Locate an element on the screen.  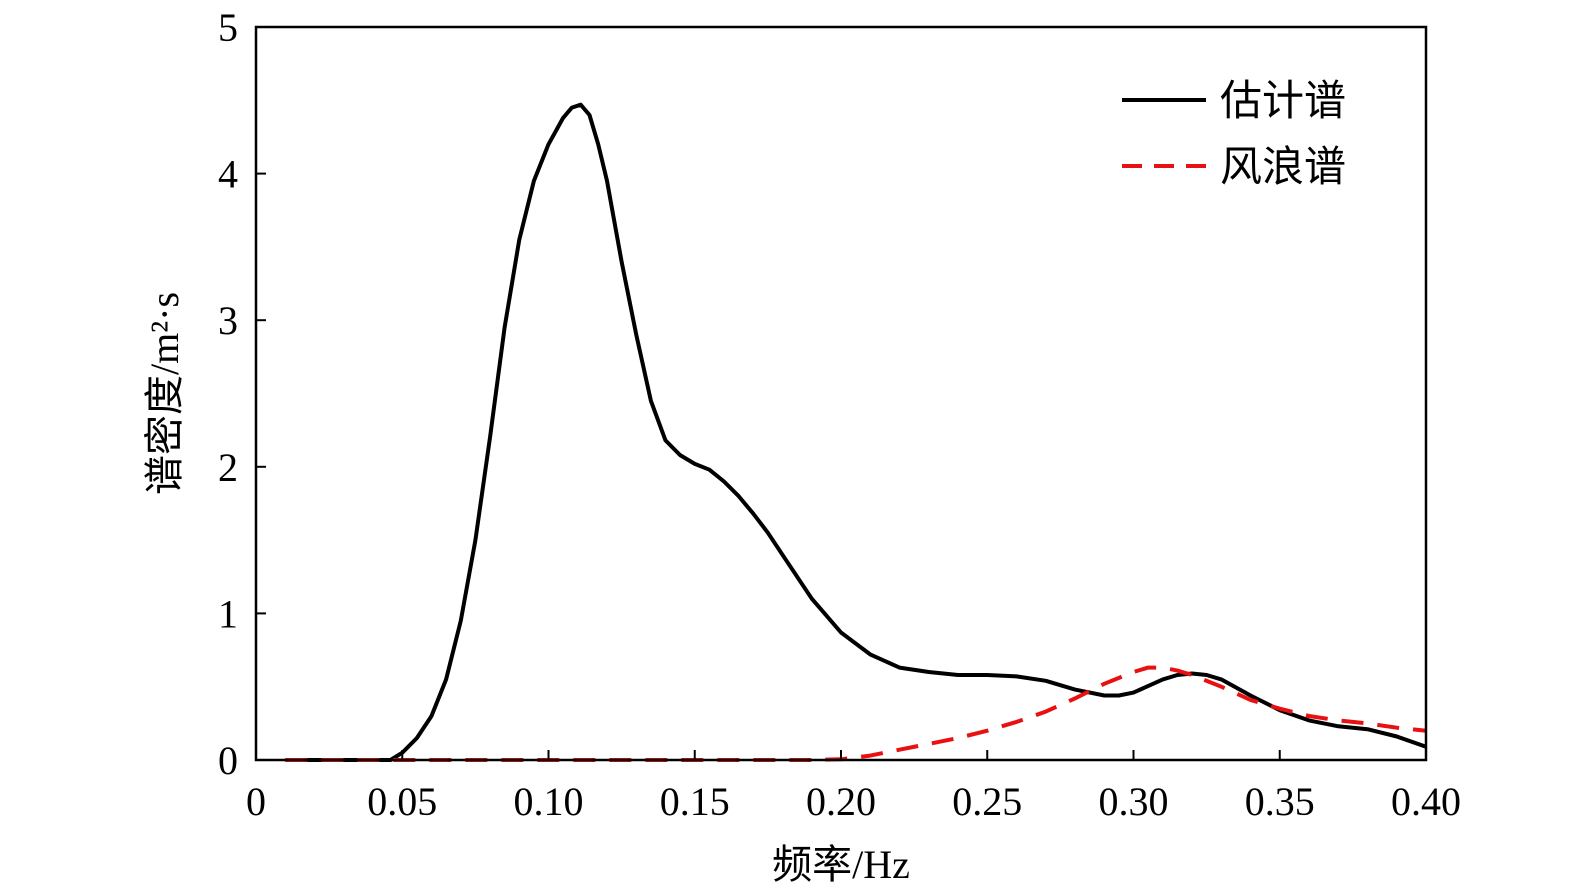
x-axis-ticks: 0 0.05 0.10 0.15 0.20 0.25 0.30 0.35 0.40 is located at coordinates (853, 787).